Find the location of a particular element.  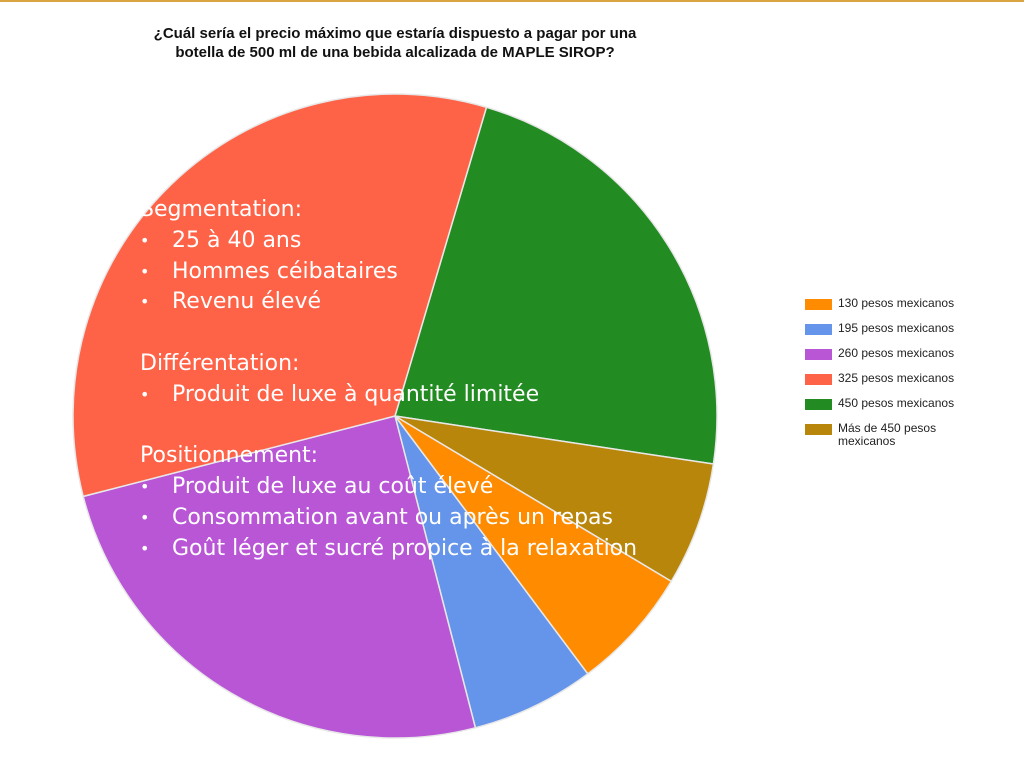

legend-item-195: 195 pesos mexicanos is located at coordinates (912, 328).